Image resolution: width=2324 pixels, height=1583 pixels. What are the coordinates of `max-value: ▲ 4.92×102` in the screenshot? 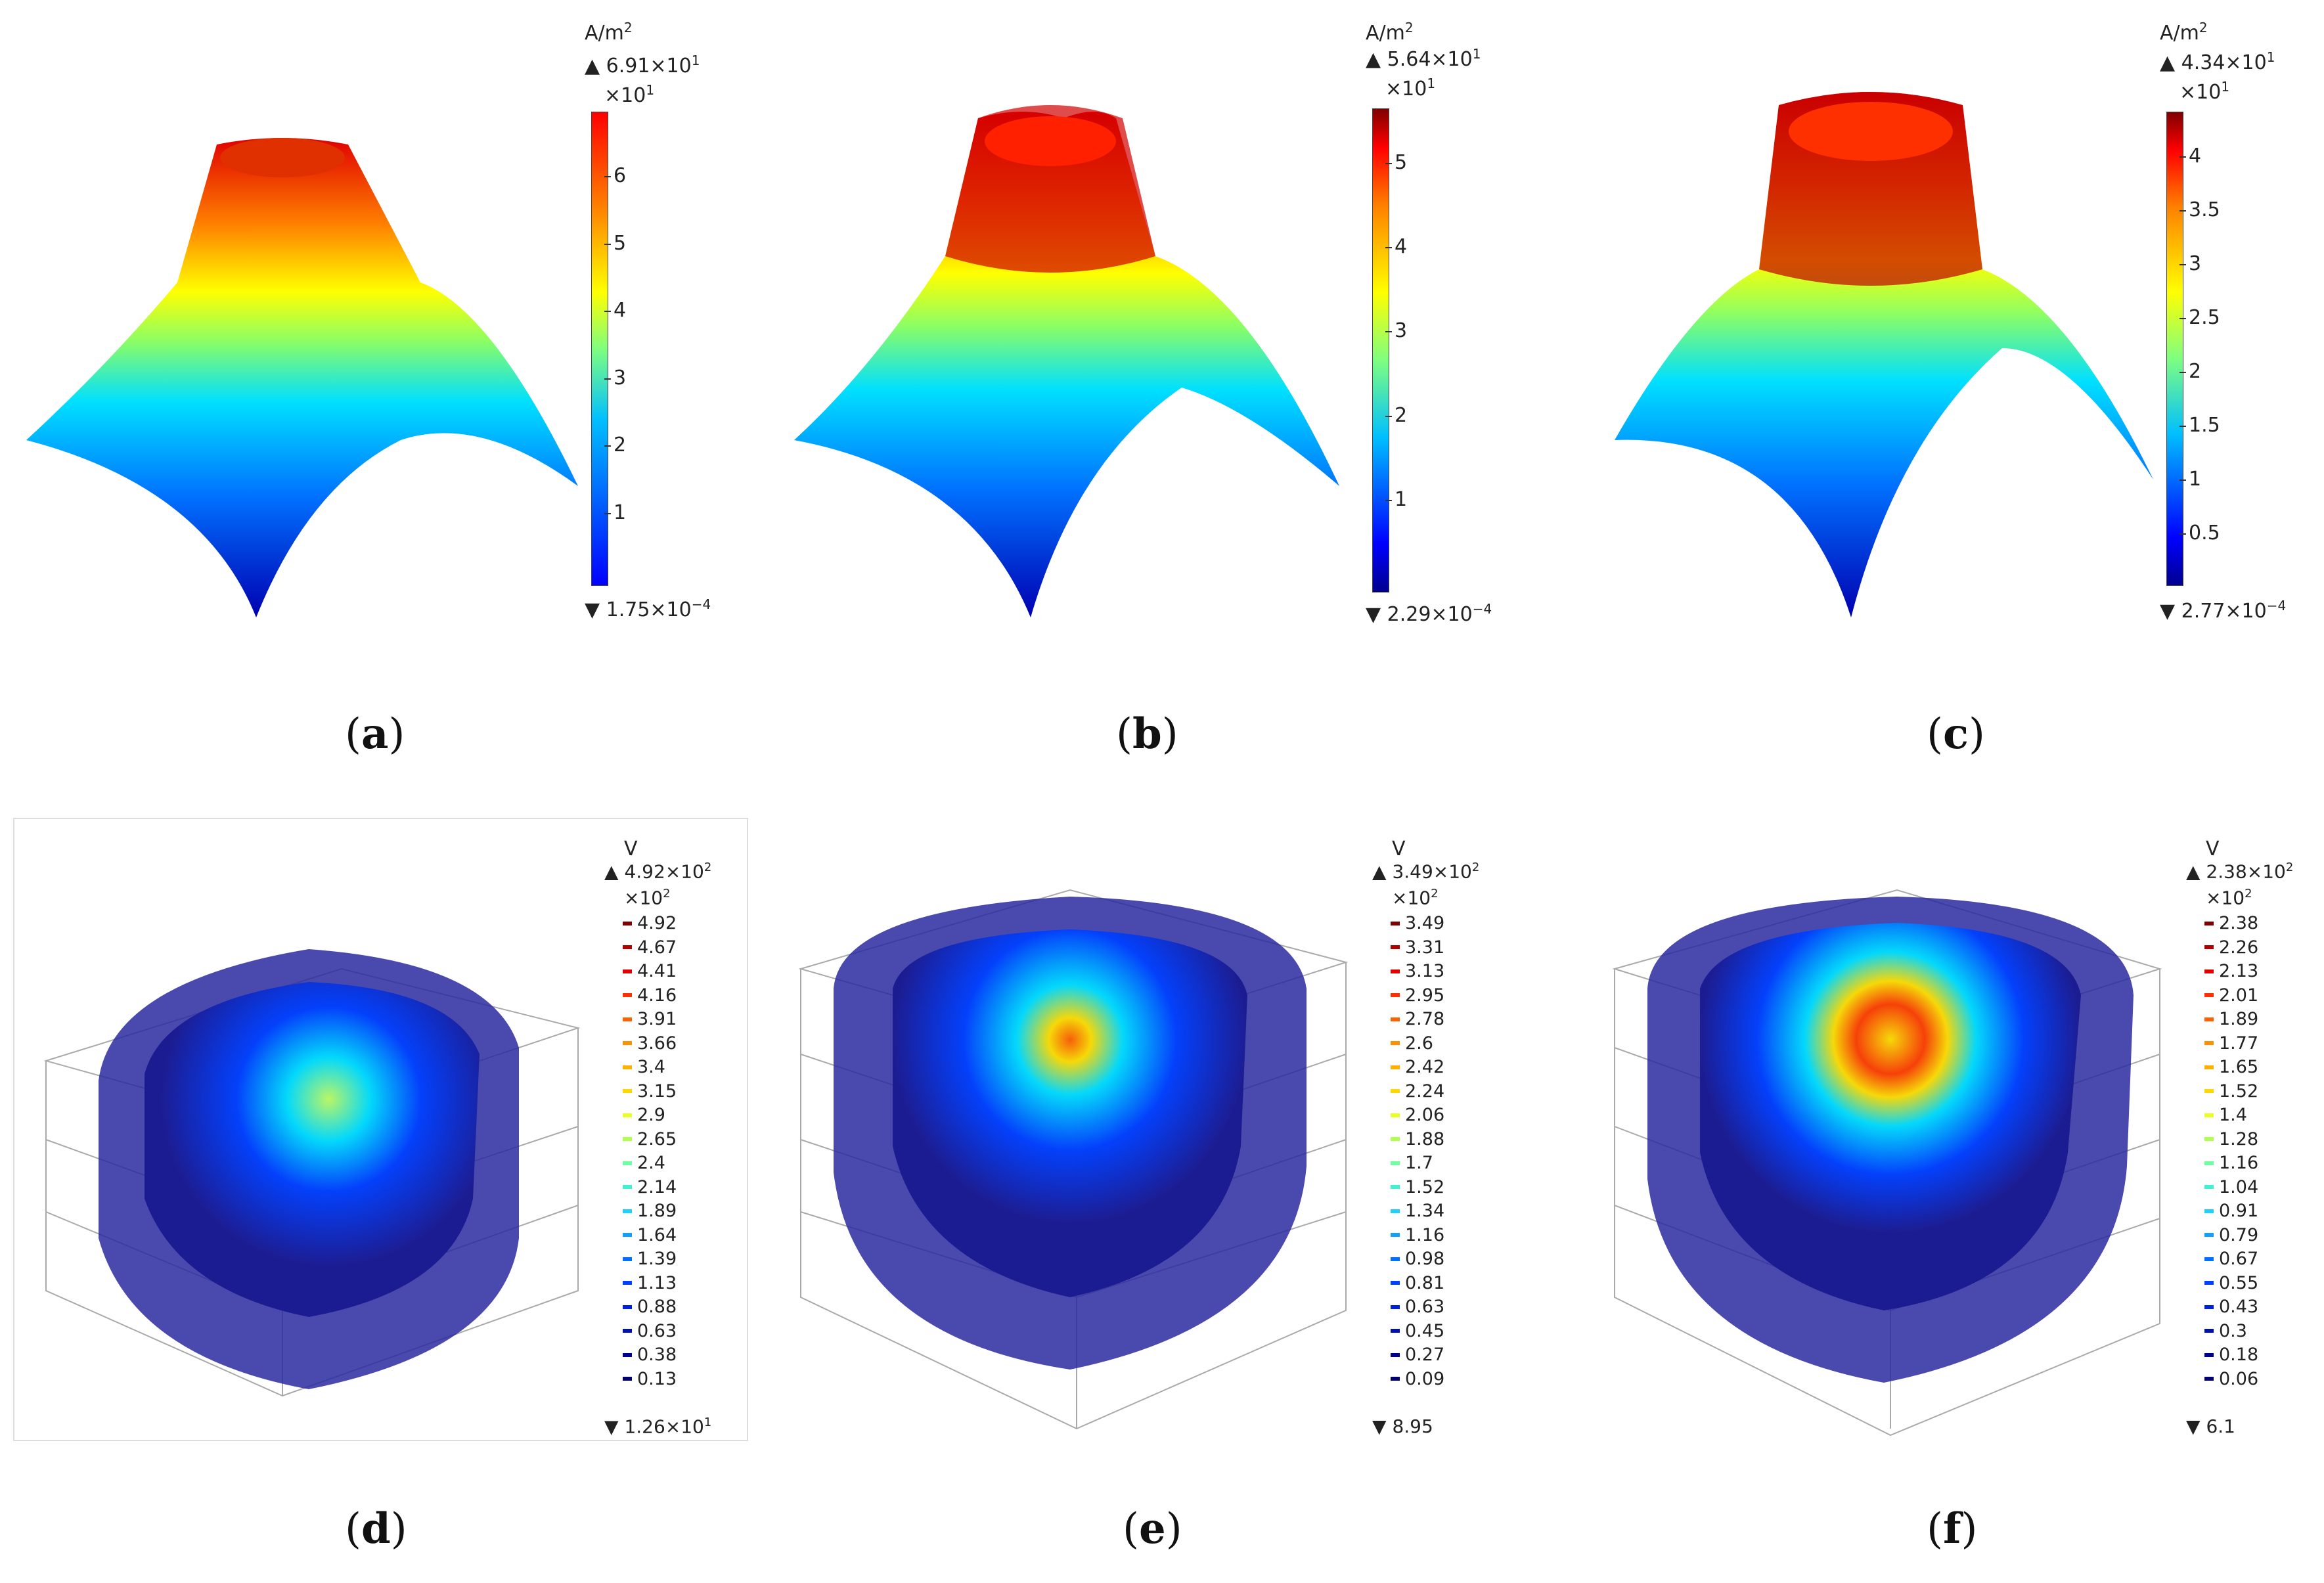 It's located at (658, 871).